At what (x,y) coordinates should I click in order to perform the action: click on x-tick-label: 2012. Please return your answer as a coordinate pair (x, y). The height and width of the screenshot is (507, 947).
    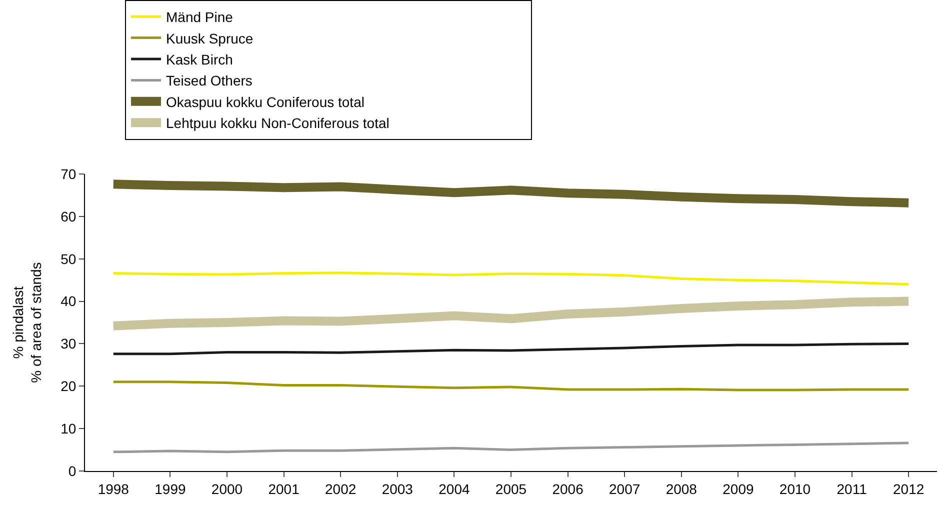
    Looking at the image, I should click on (908, 488).